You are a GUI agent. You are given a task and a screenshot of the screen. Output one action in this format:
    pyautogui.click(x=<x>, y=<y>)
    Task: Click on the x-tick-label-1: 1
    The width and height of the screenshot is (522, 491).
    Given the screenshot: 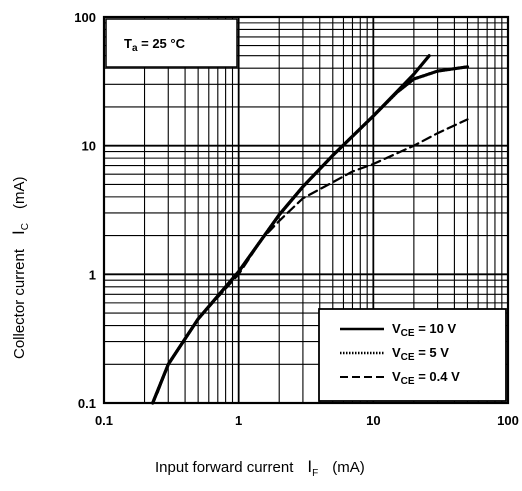 What is the action you would take?
    pyautogui.click(x=238, y=420)
    